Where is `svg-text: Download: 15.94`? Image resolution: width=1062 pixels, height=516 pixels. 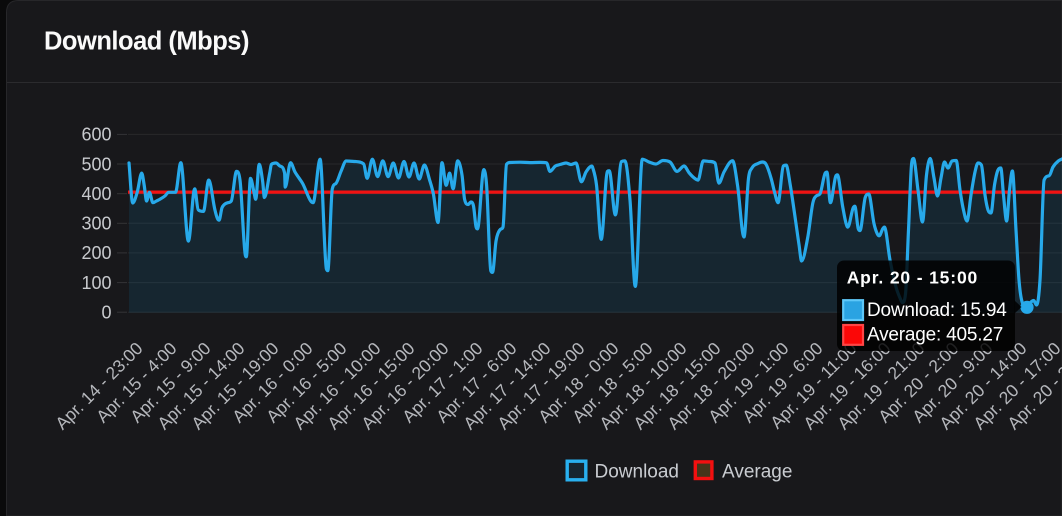
svg-text: Download: 15.94 is located at coordinates (937, 310).